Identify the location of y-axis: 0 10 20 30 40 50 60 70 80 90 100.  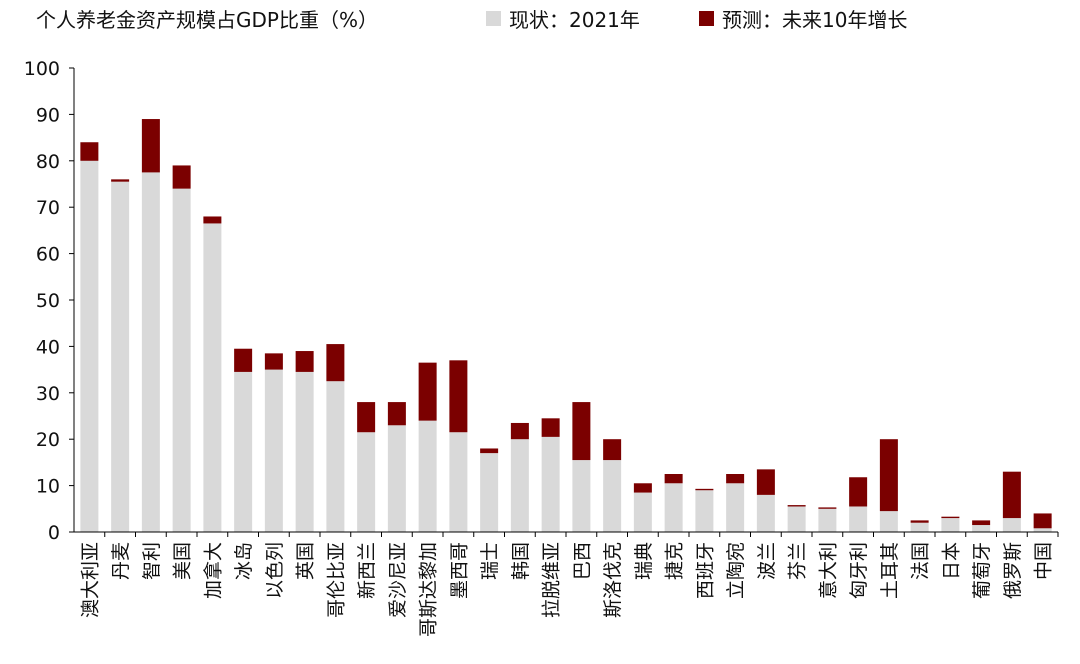
(49, 301).